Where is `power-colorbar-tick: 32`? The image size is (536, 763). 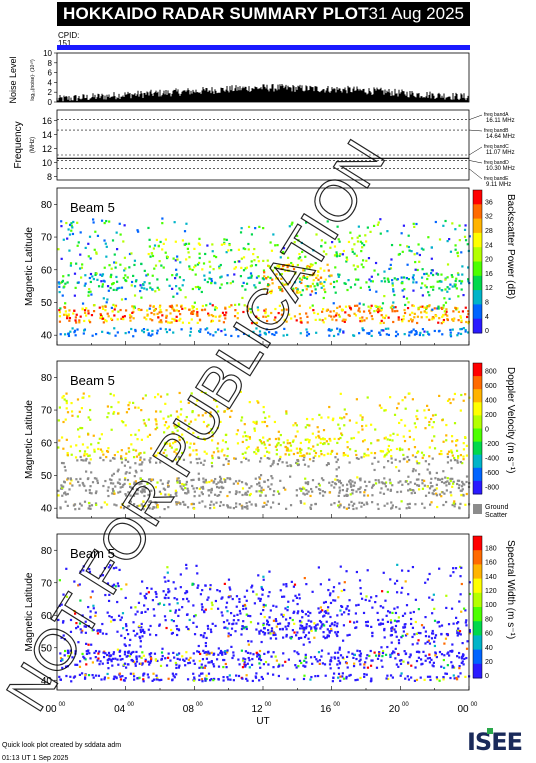
power-colorbar-tick: 32 is located at coordinates (489, 217).